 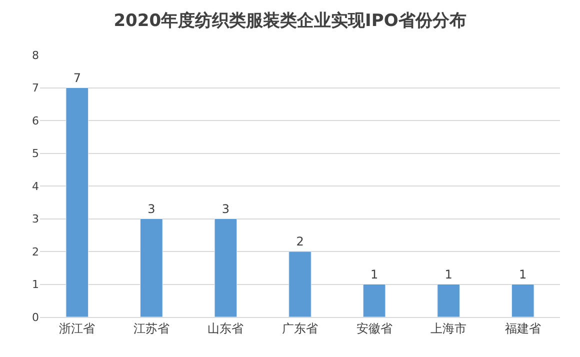 What do you see at coordinates (35, 186) in the screenshot?
I see `y-tick-label: 4` at bounding box center [35, 186].